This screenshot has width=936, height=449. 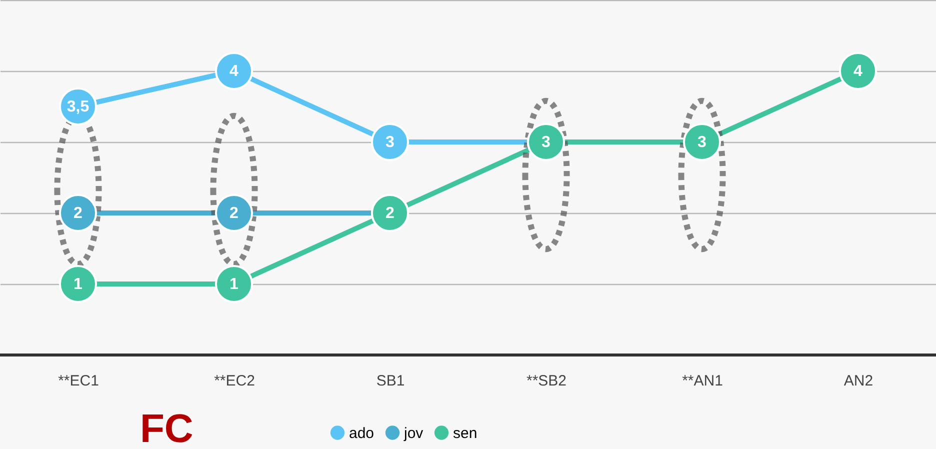 What do you see at coordinates (702, 381) in the screenshot?
I see `x-tick-label: **AN1` at bounding box center [702, 381].